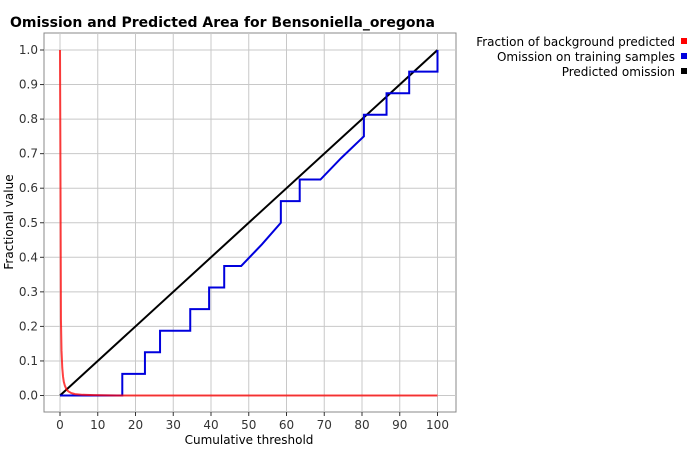 This screenshot has height=450, width=700. I want to click on legend-item-background-predicted: Fraction of background predicted, so click(581, 42).